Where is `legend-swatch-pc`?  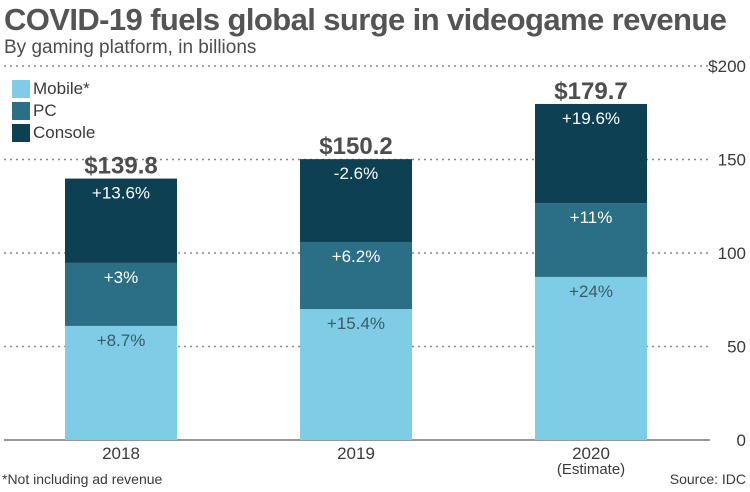 legend-swatch-pc is located at coordinates (21, 111).